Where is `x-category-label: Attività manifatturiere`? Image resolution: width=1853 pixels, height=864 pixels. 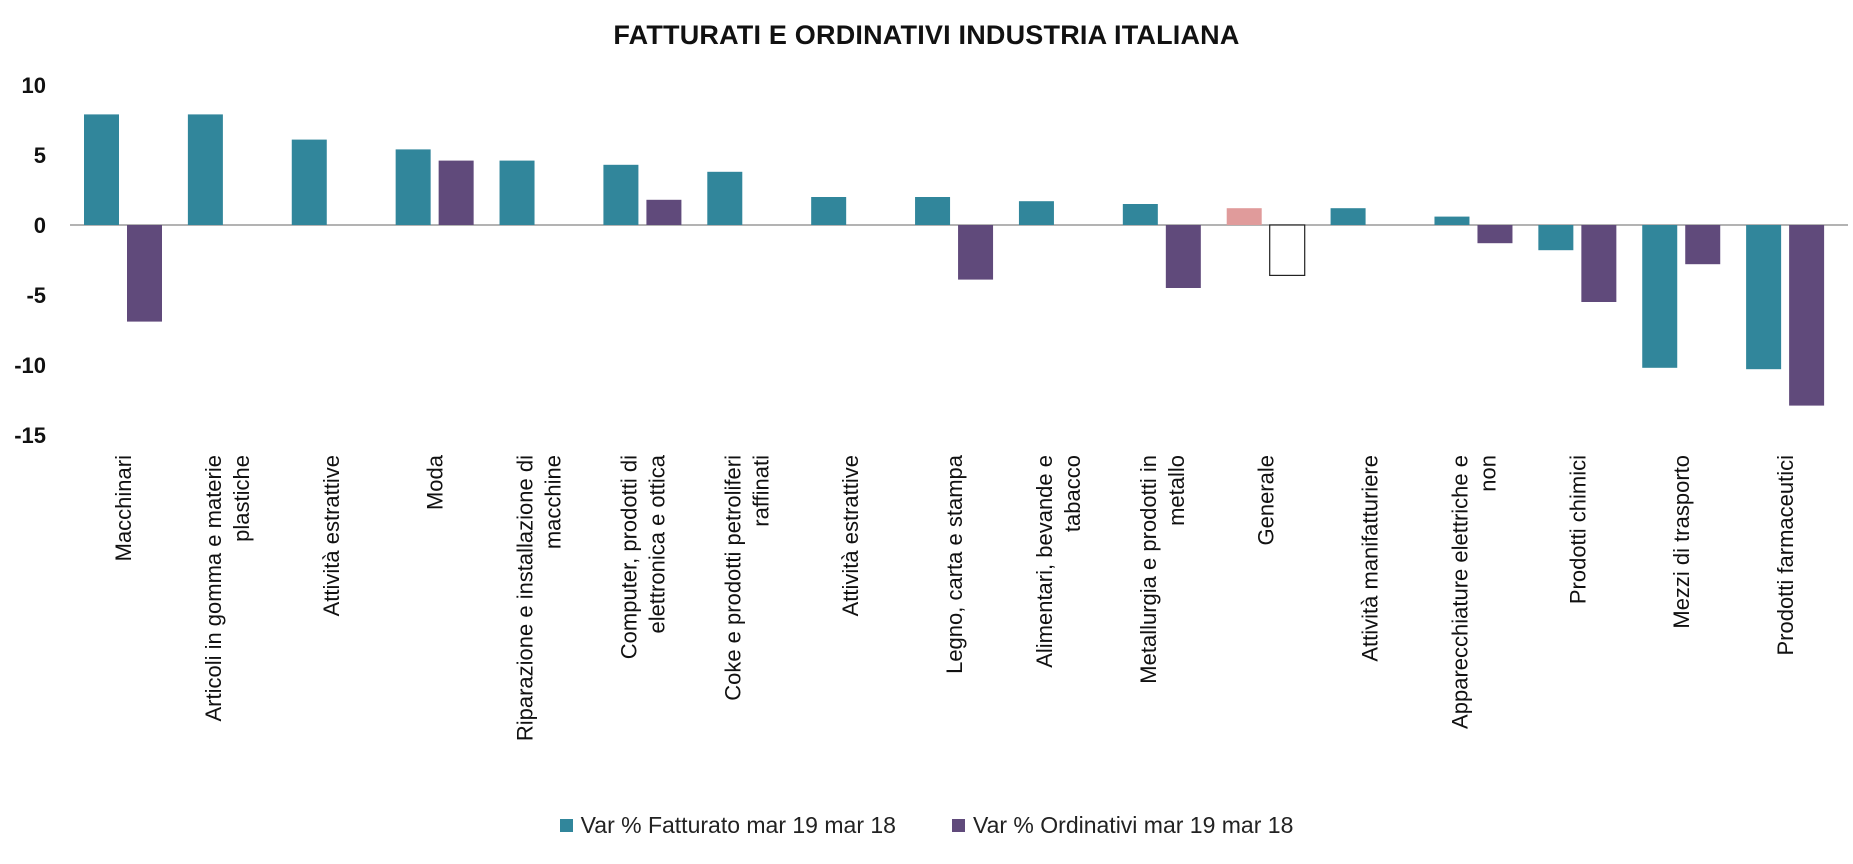
x-category-label: Attività manifatturiere is located at coordinates (1370, 558).